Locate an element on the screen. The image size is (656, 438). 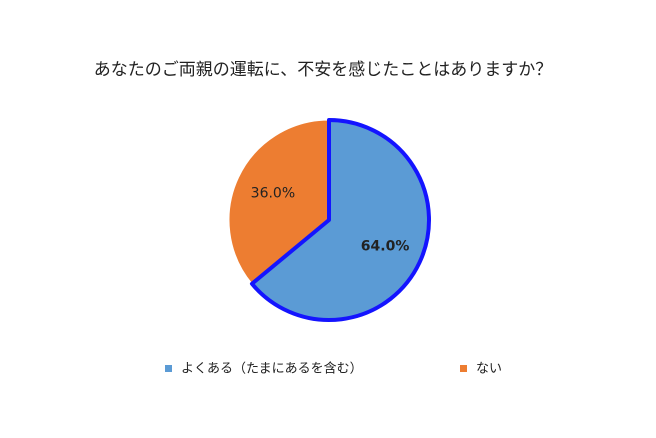
data-label: 64.0% is located at coordinates (385, 246).